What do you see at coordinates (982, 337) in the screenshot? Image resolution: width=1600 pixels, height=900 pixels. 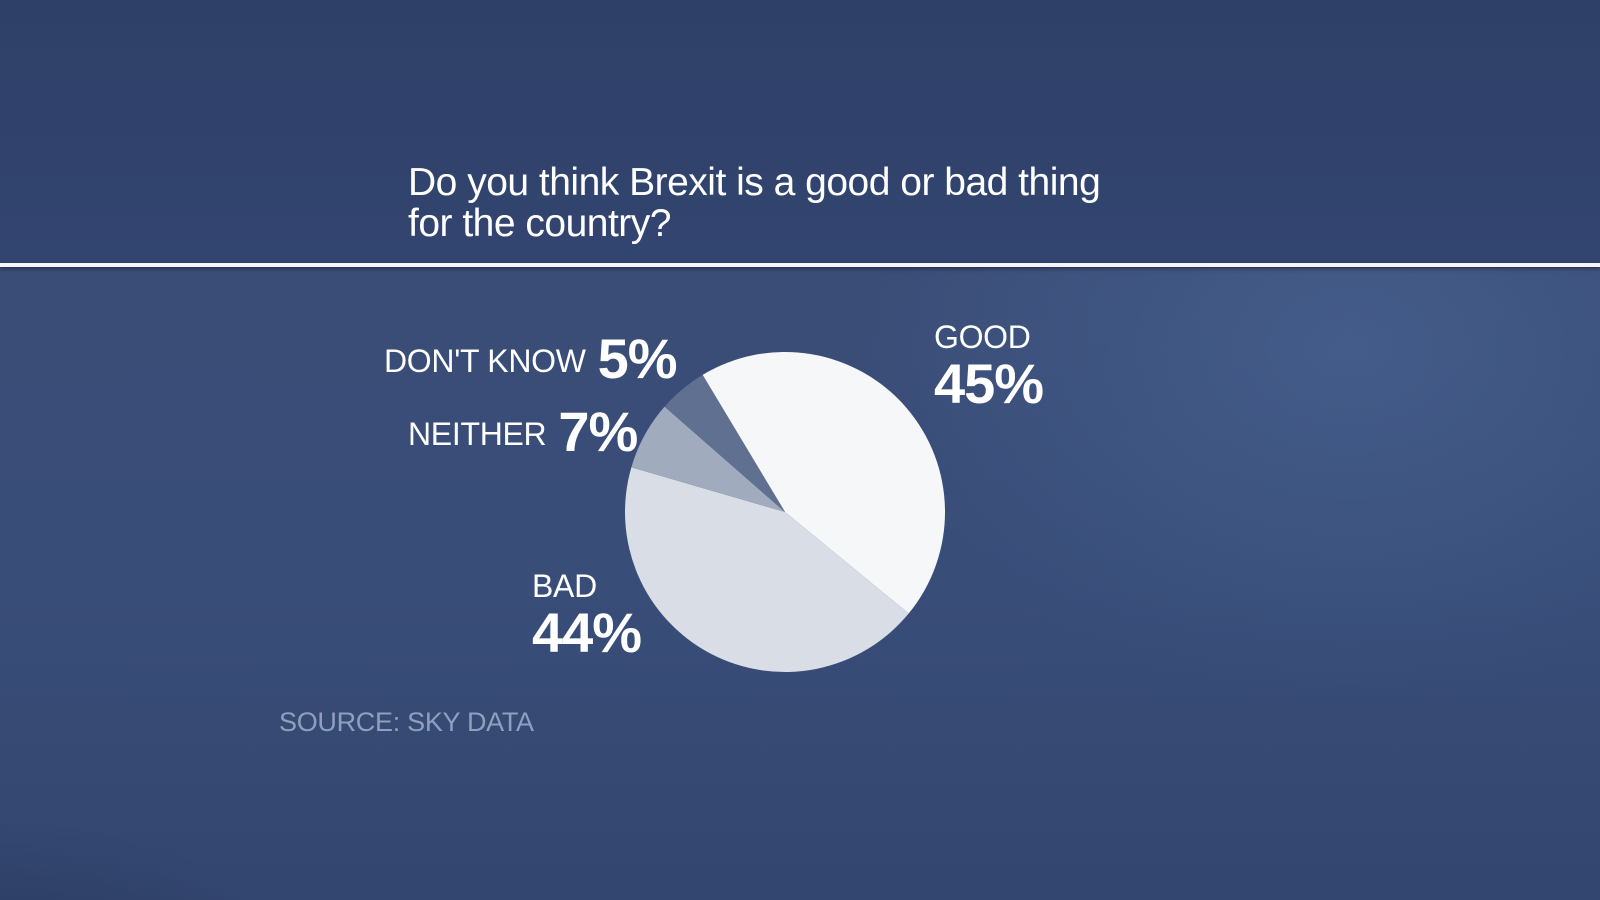 I see `label-good-name: GOOD` at bounding box center [982, 337].